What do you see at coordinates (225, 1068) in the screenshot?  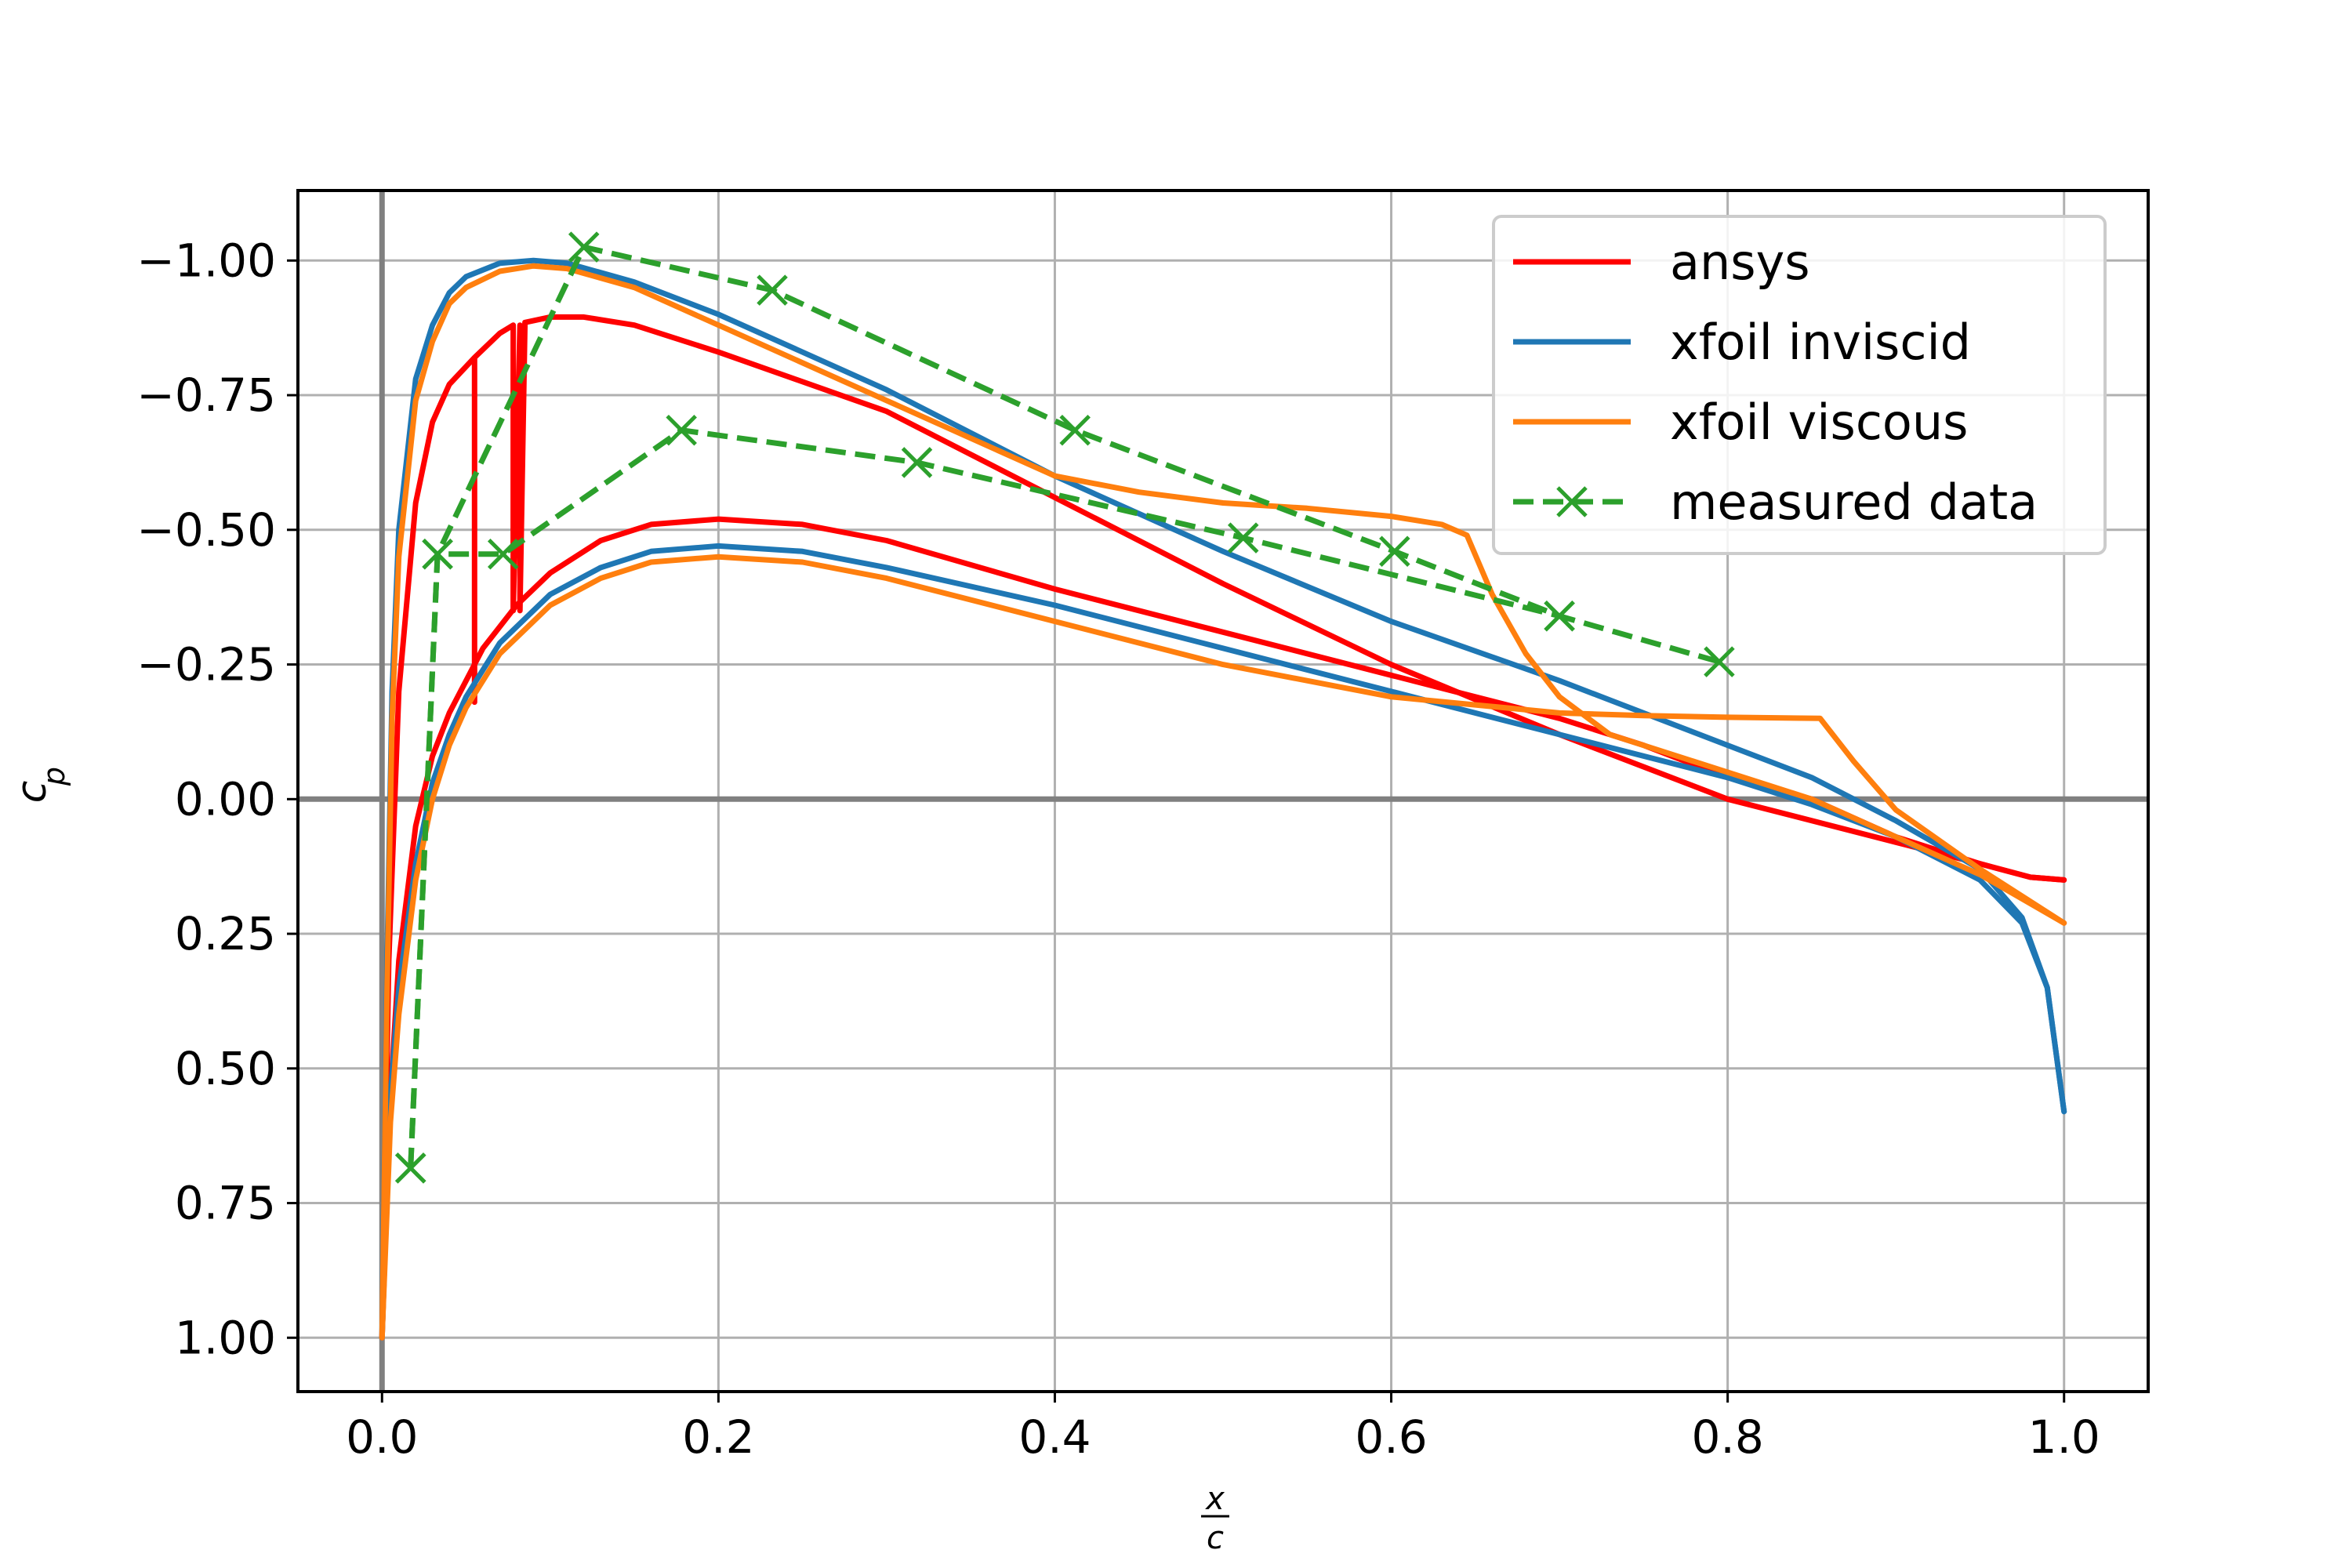 I see `y-tick-label: 0.50` at bounding box center [225, 1068].